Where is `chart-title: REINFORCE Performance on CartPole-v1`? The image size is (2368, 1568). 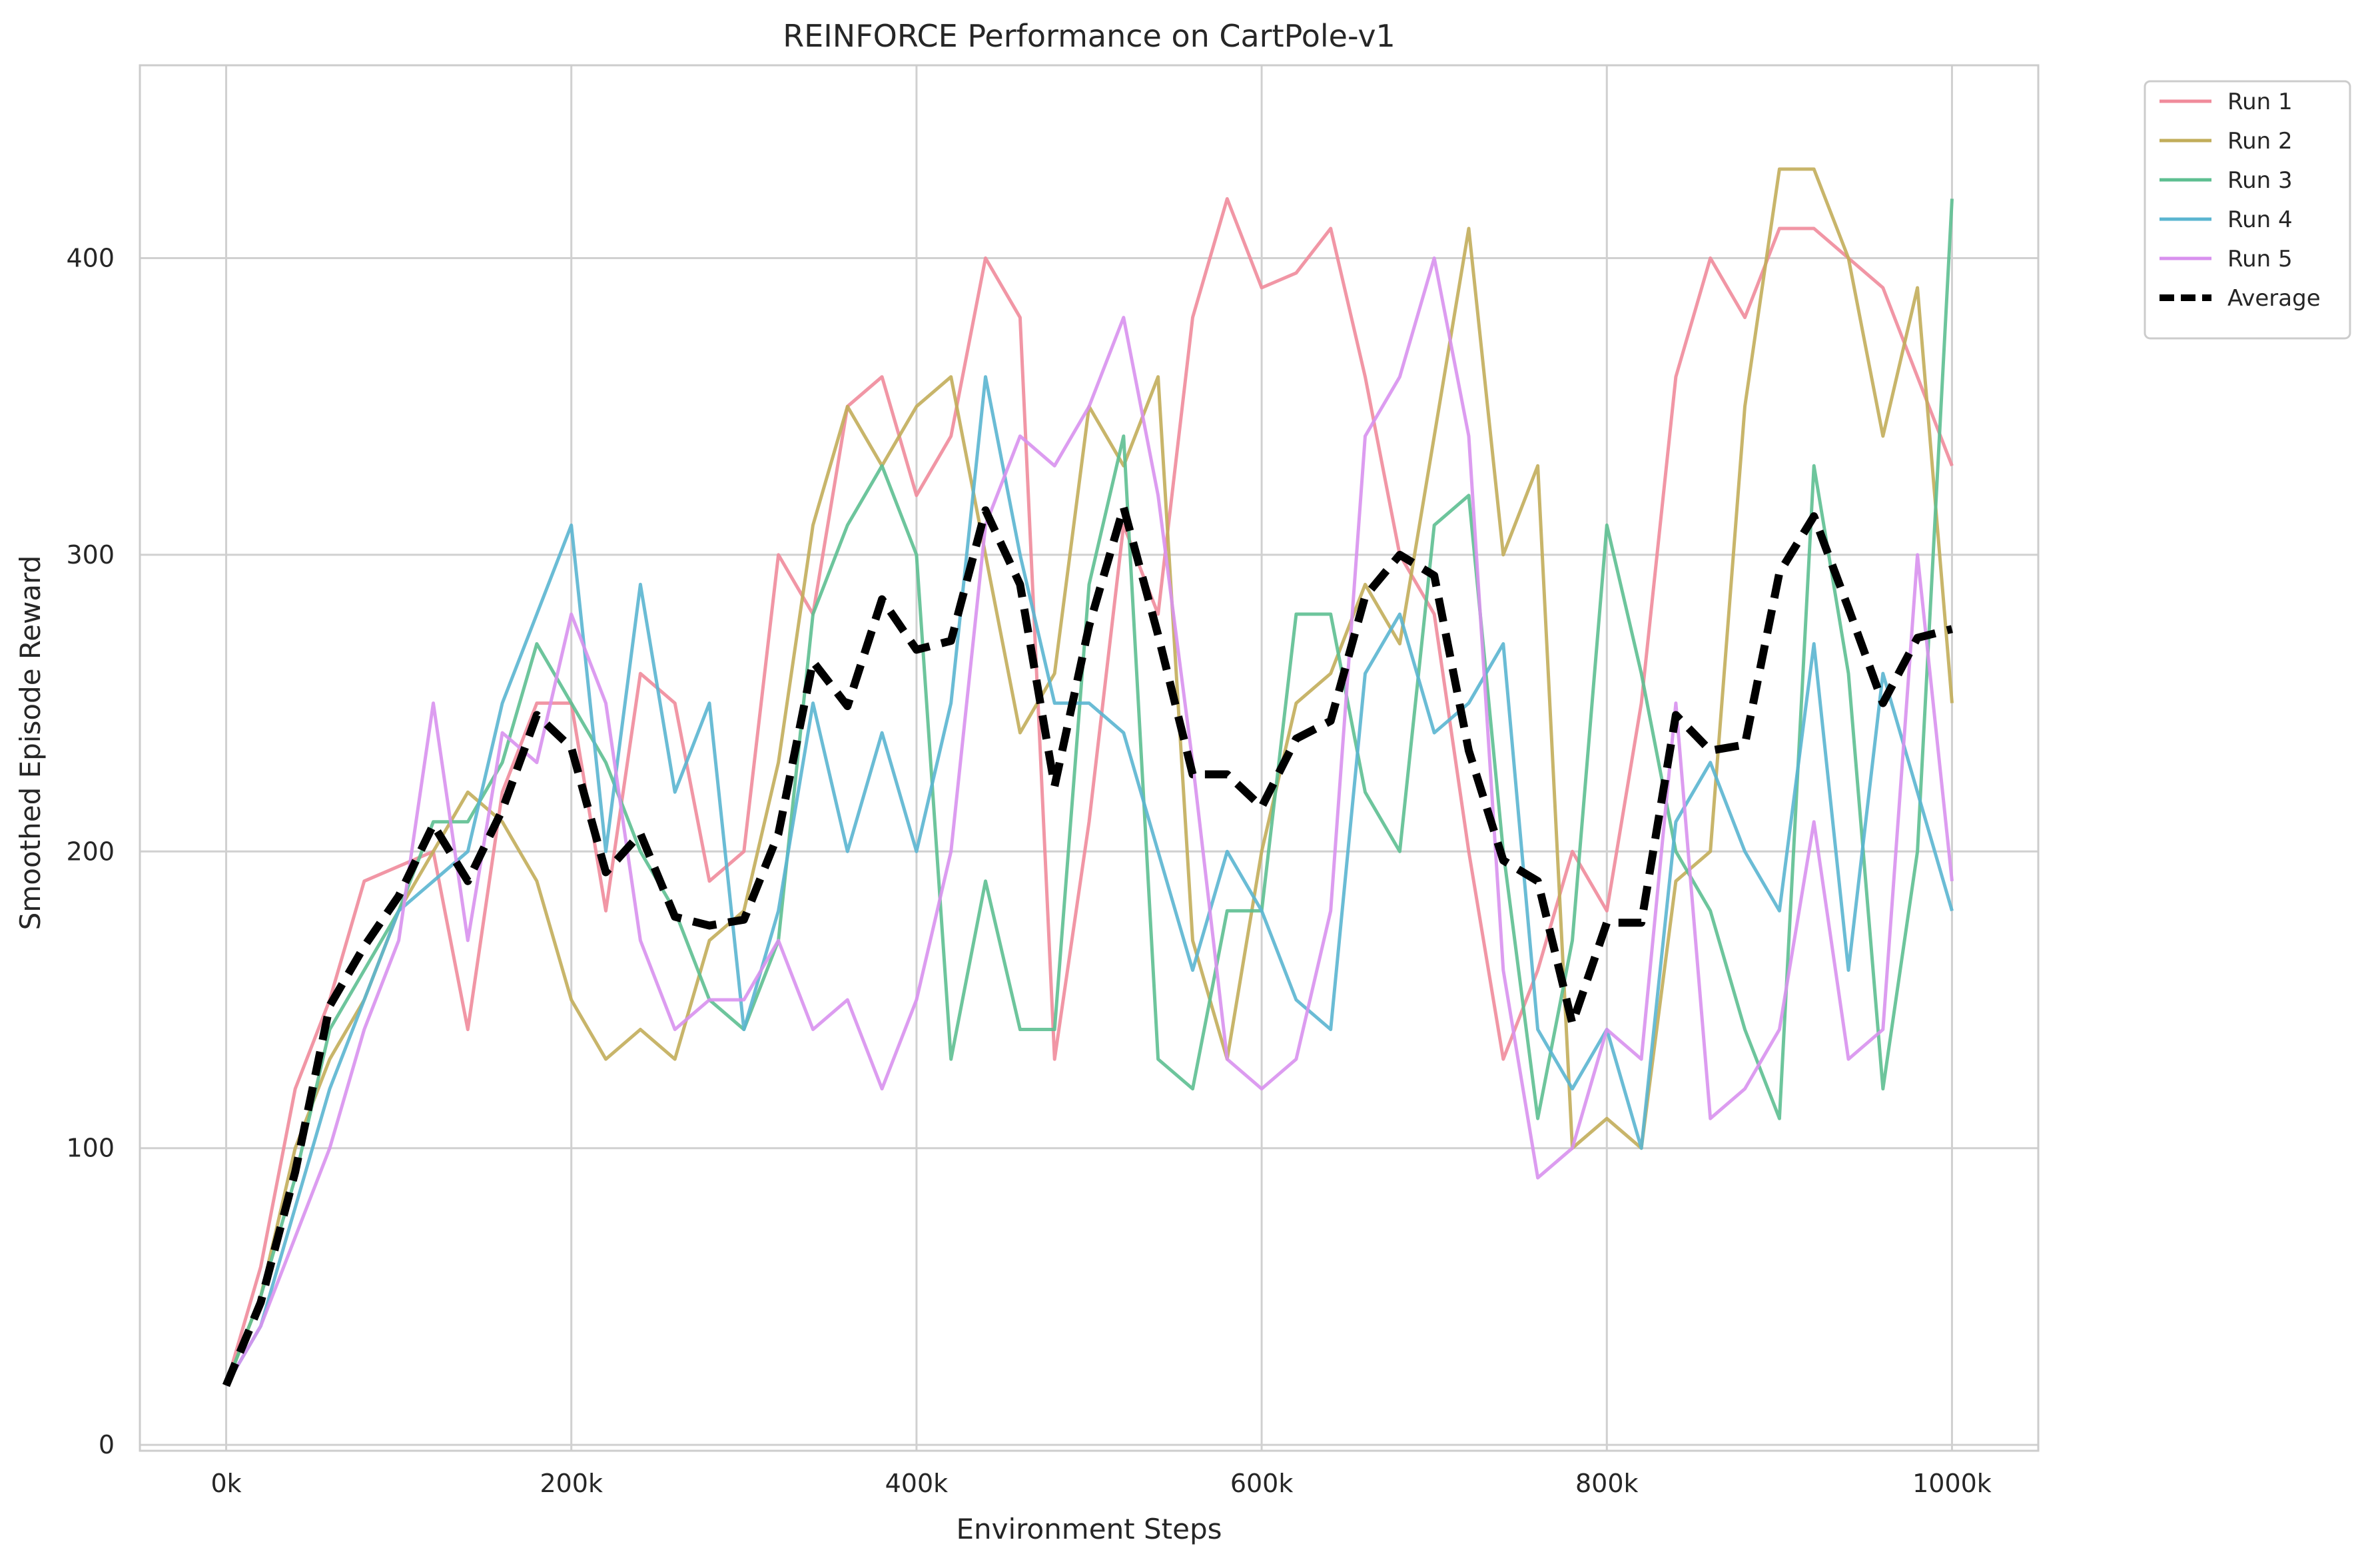 chart-title: REINFORCE Performance on CartPole-v1 is located at coordinates (1089, 36).